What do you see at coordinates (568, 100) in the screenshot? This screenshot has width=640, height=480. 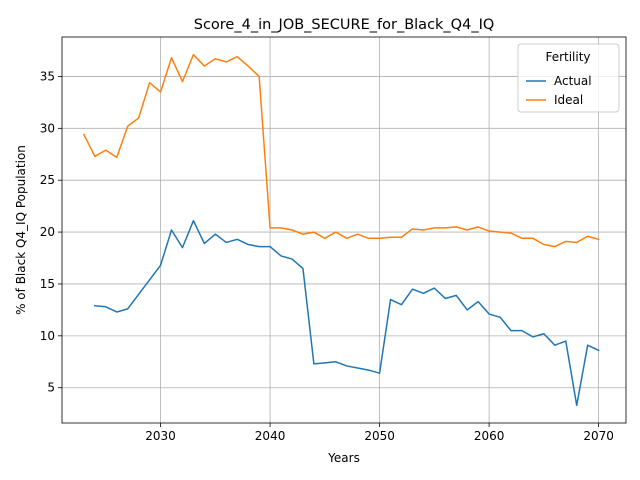 I see `legend-label-ideal: Ideal` at bounding box center [568, 100].